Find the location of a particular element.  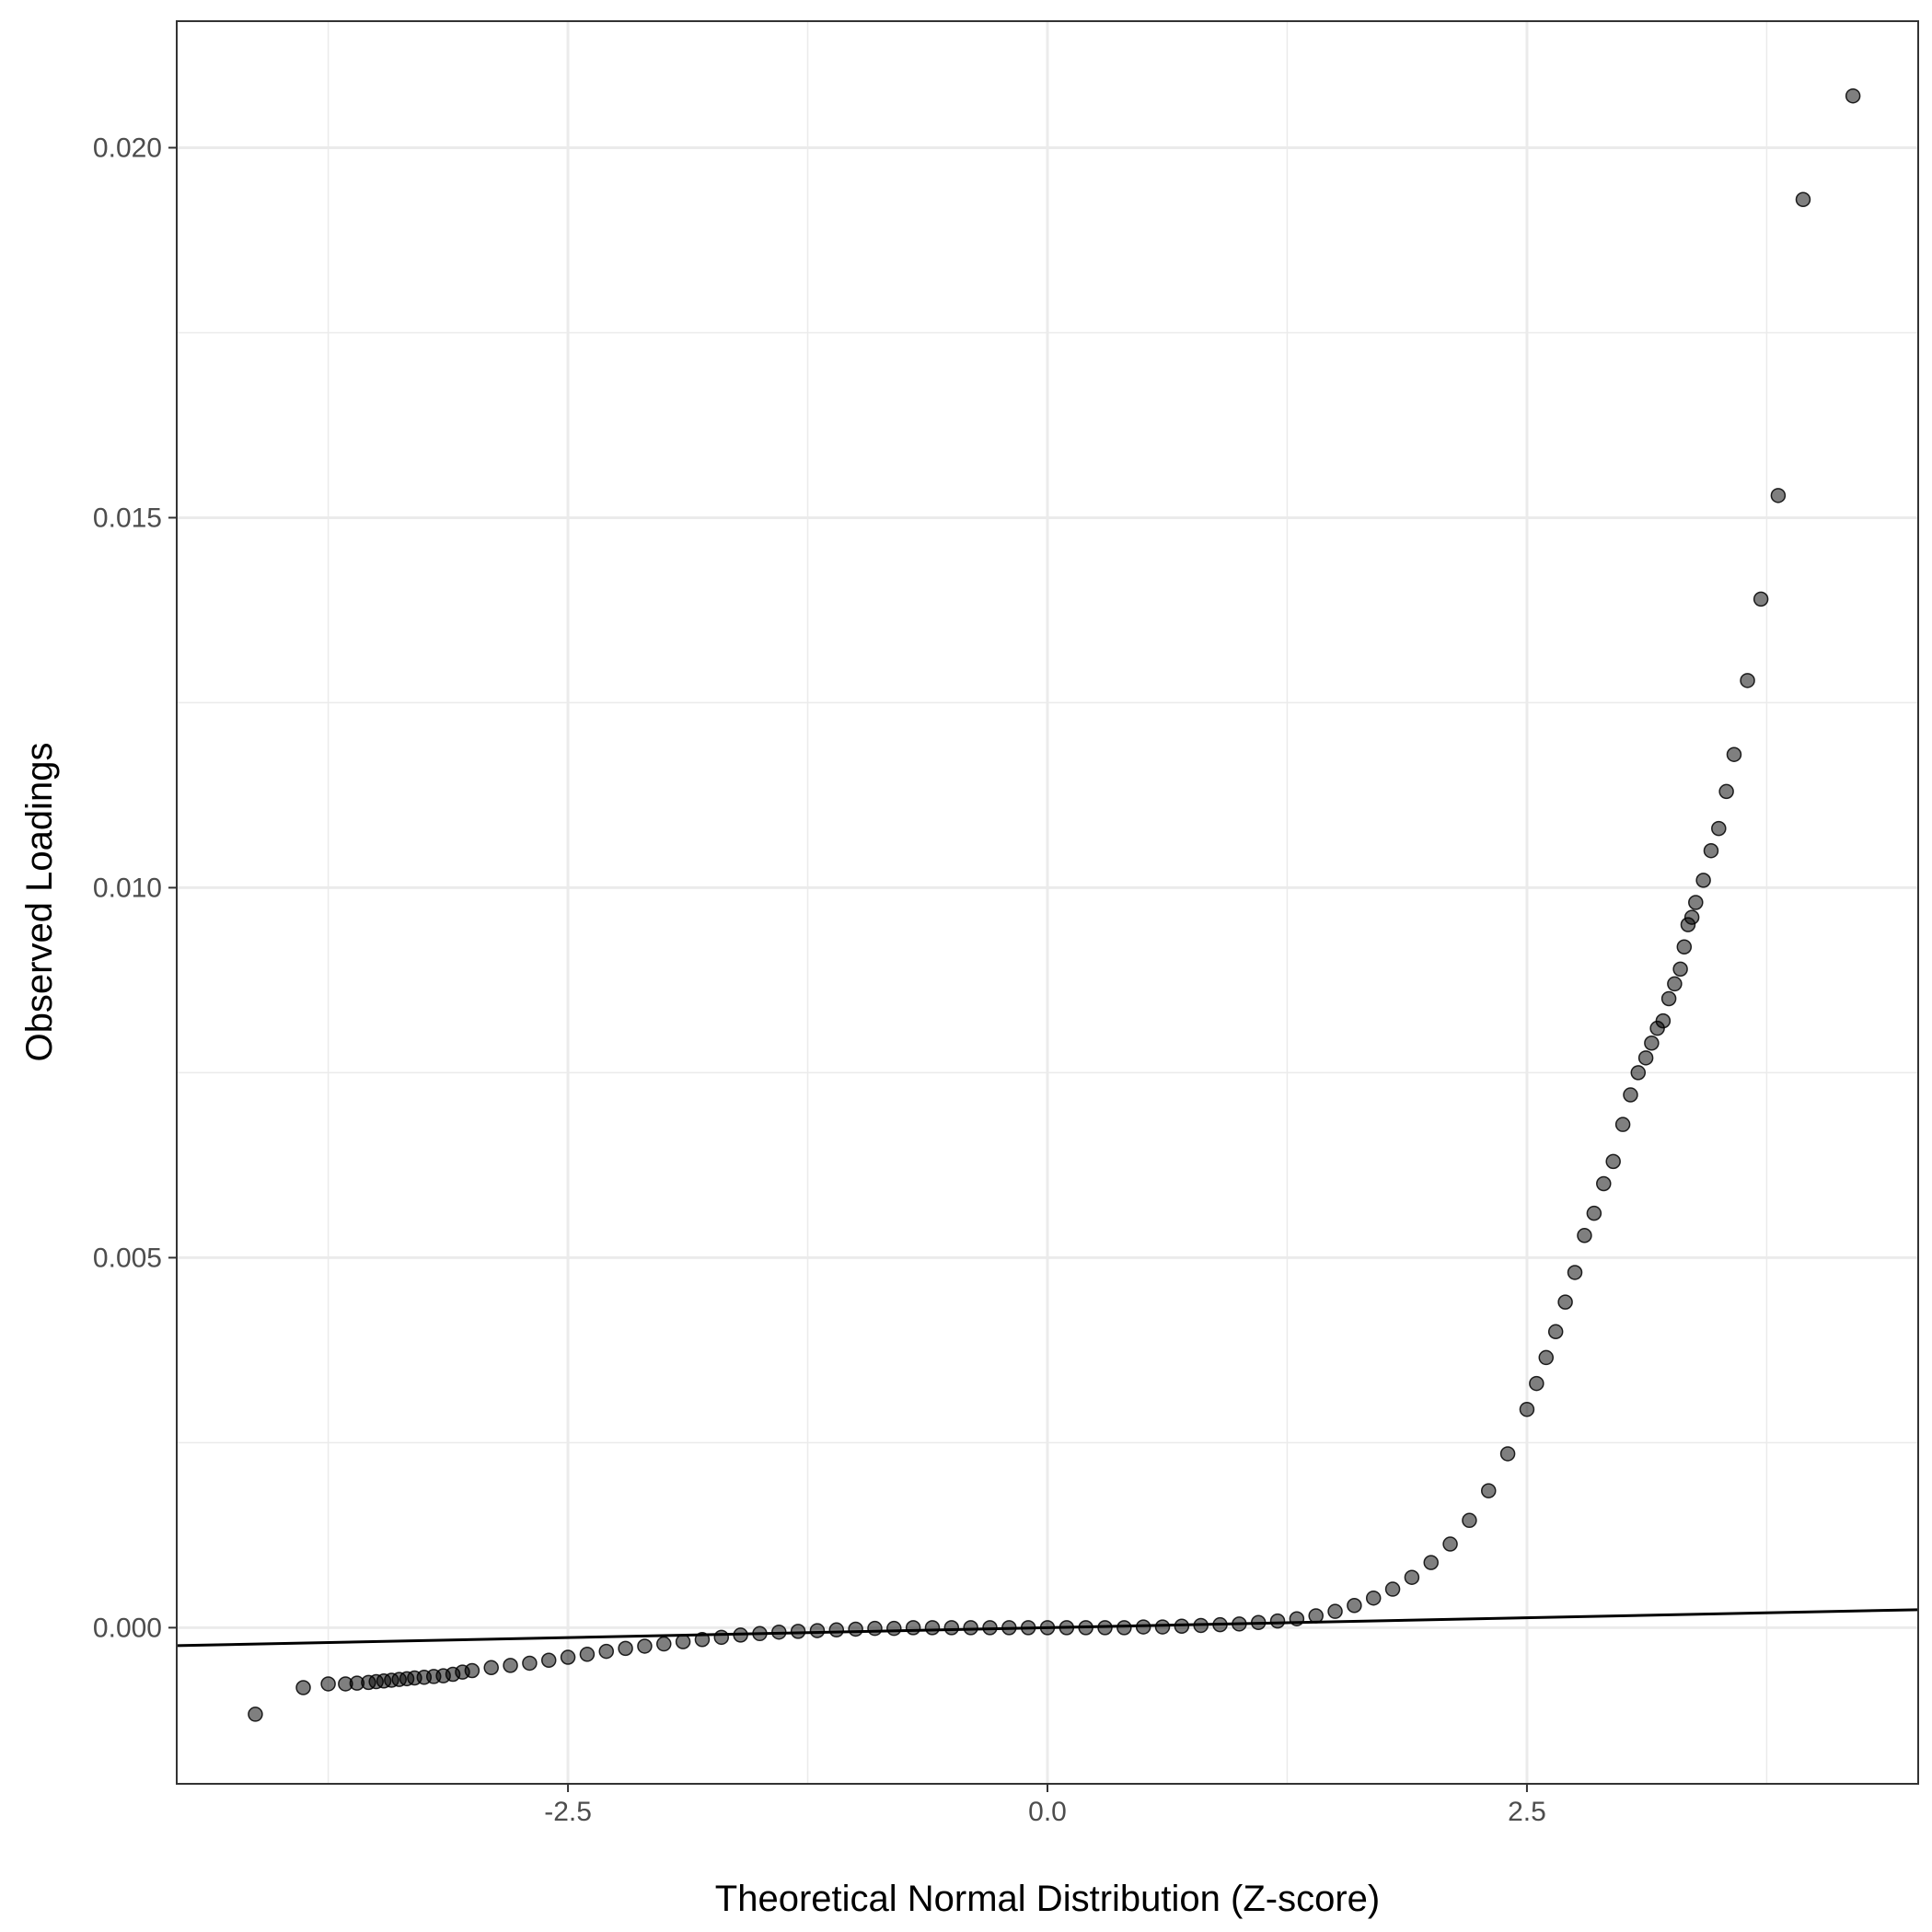

x-tick-label: 2.5 is located at coordinates (1527, 1812).